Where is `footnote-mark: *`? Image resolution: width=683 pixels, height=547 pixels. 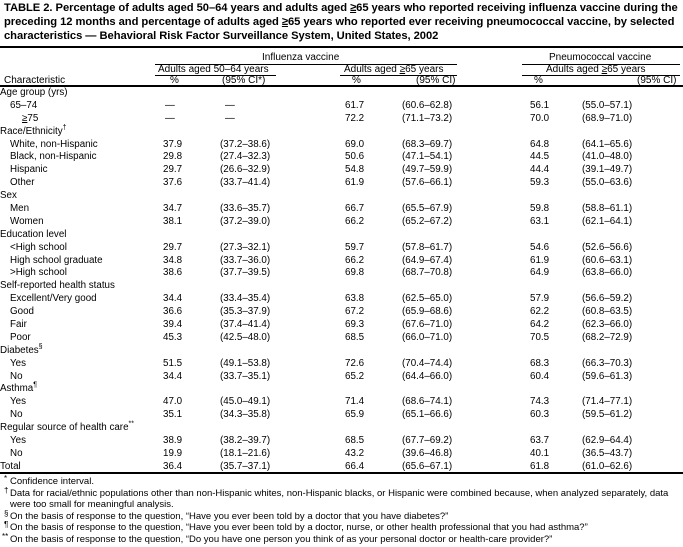
footnote-mark: * is located at coordinates (6, 478).